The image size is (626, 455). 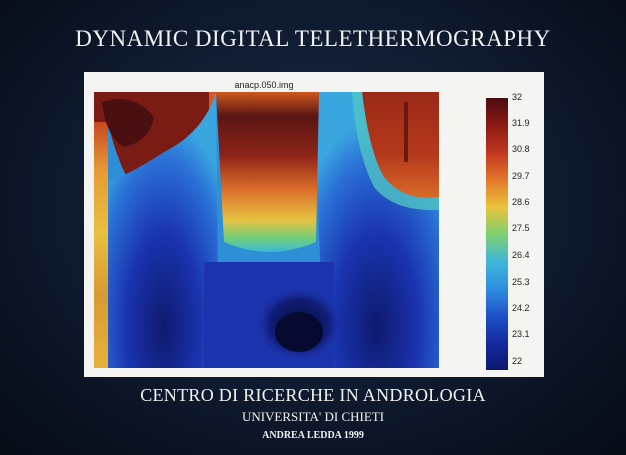 What do you see at coordinates (521, 149) in the screenshot?
I see `colorbar-tick: 30.8` at bounding box center [521, 149].